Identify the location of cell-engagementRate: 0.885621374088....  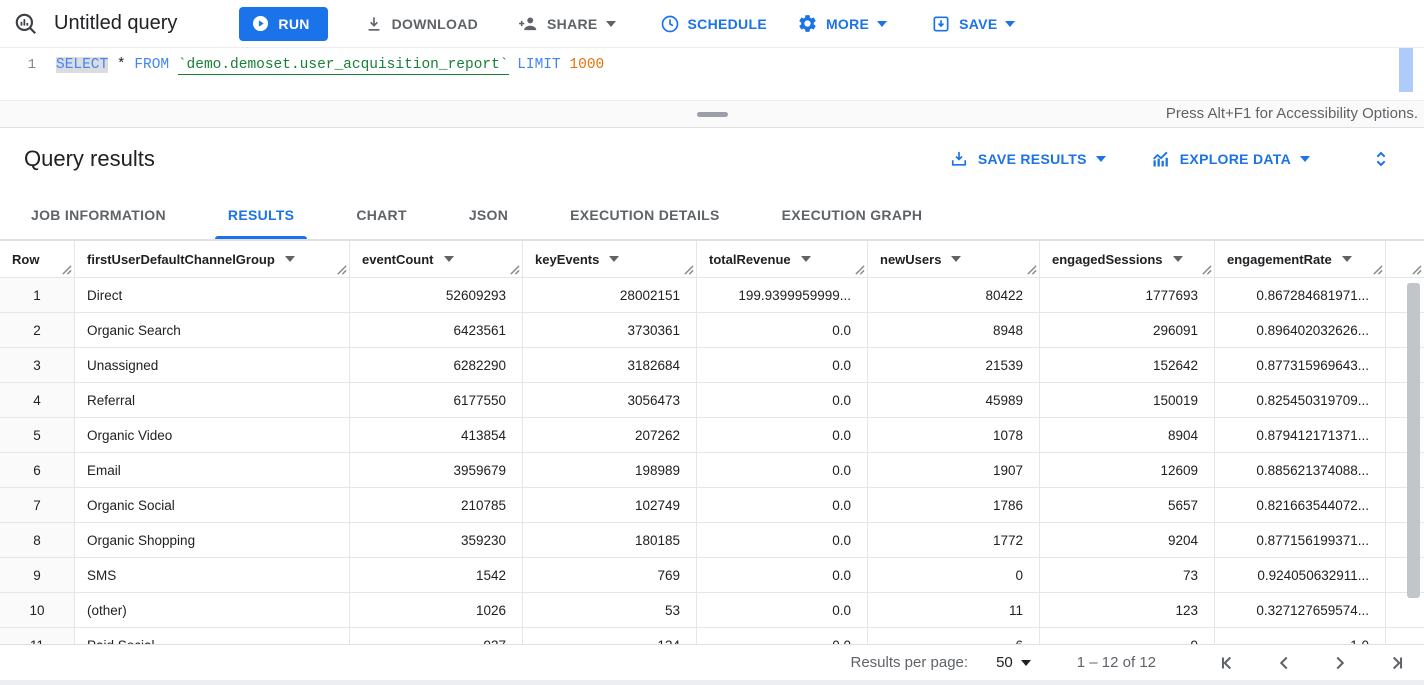
(1300, 470).